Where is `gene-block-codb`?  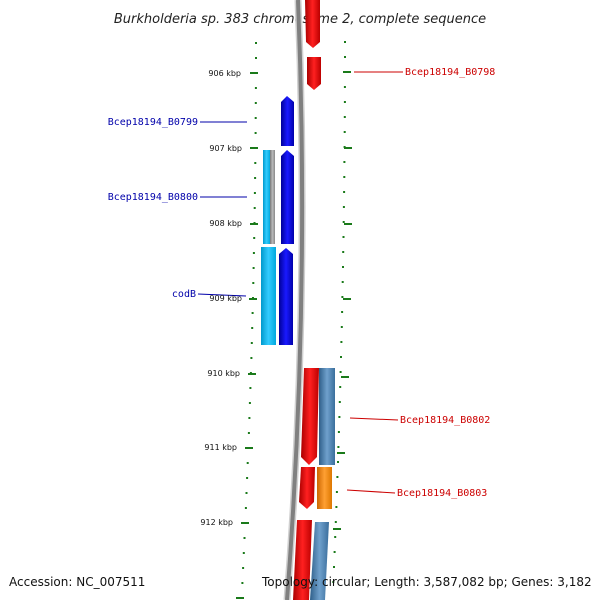 gene-block-codb is located at coordinates (268, 296).